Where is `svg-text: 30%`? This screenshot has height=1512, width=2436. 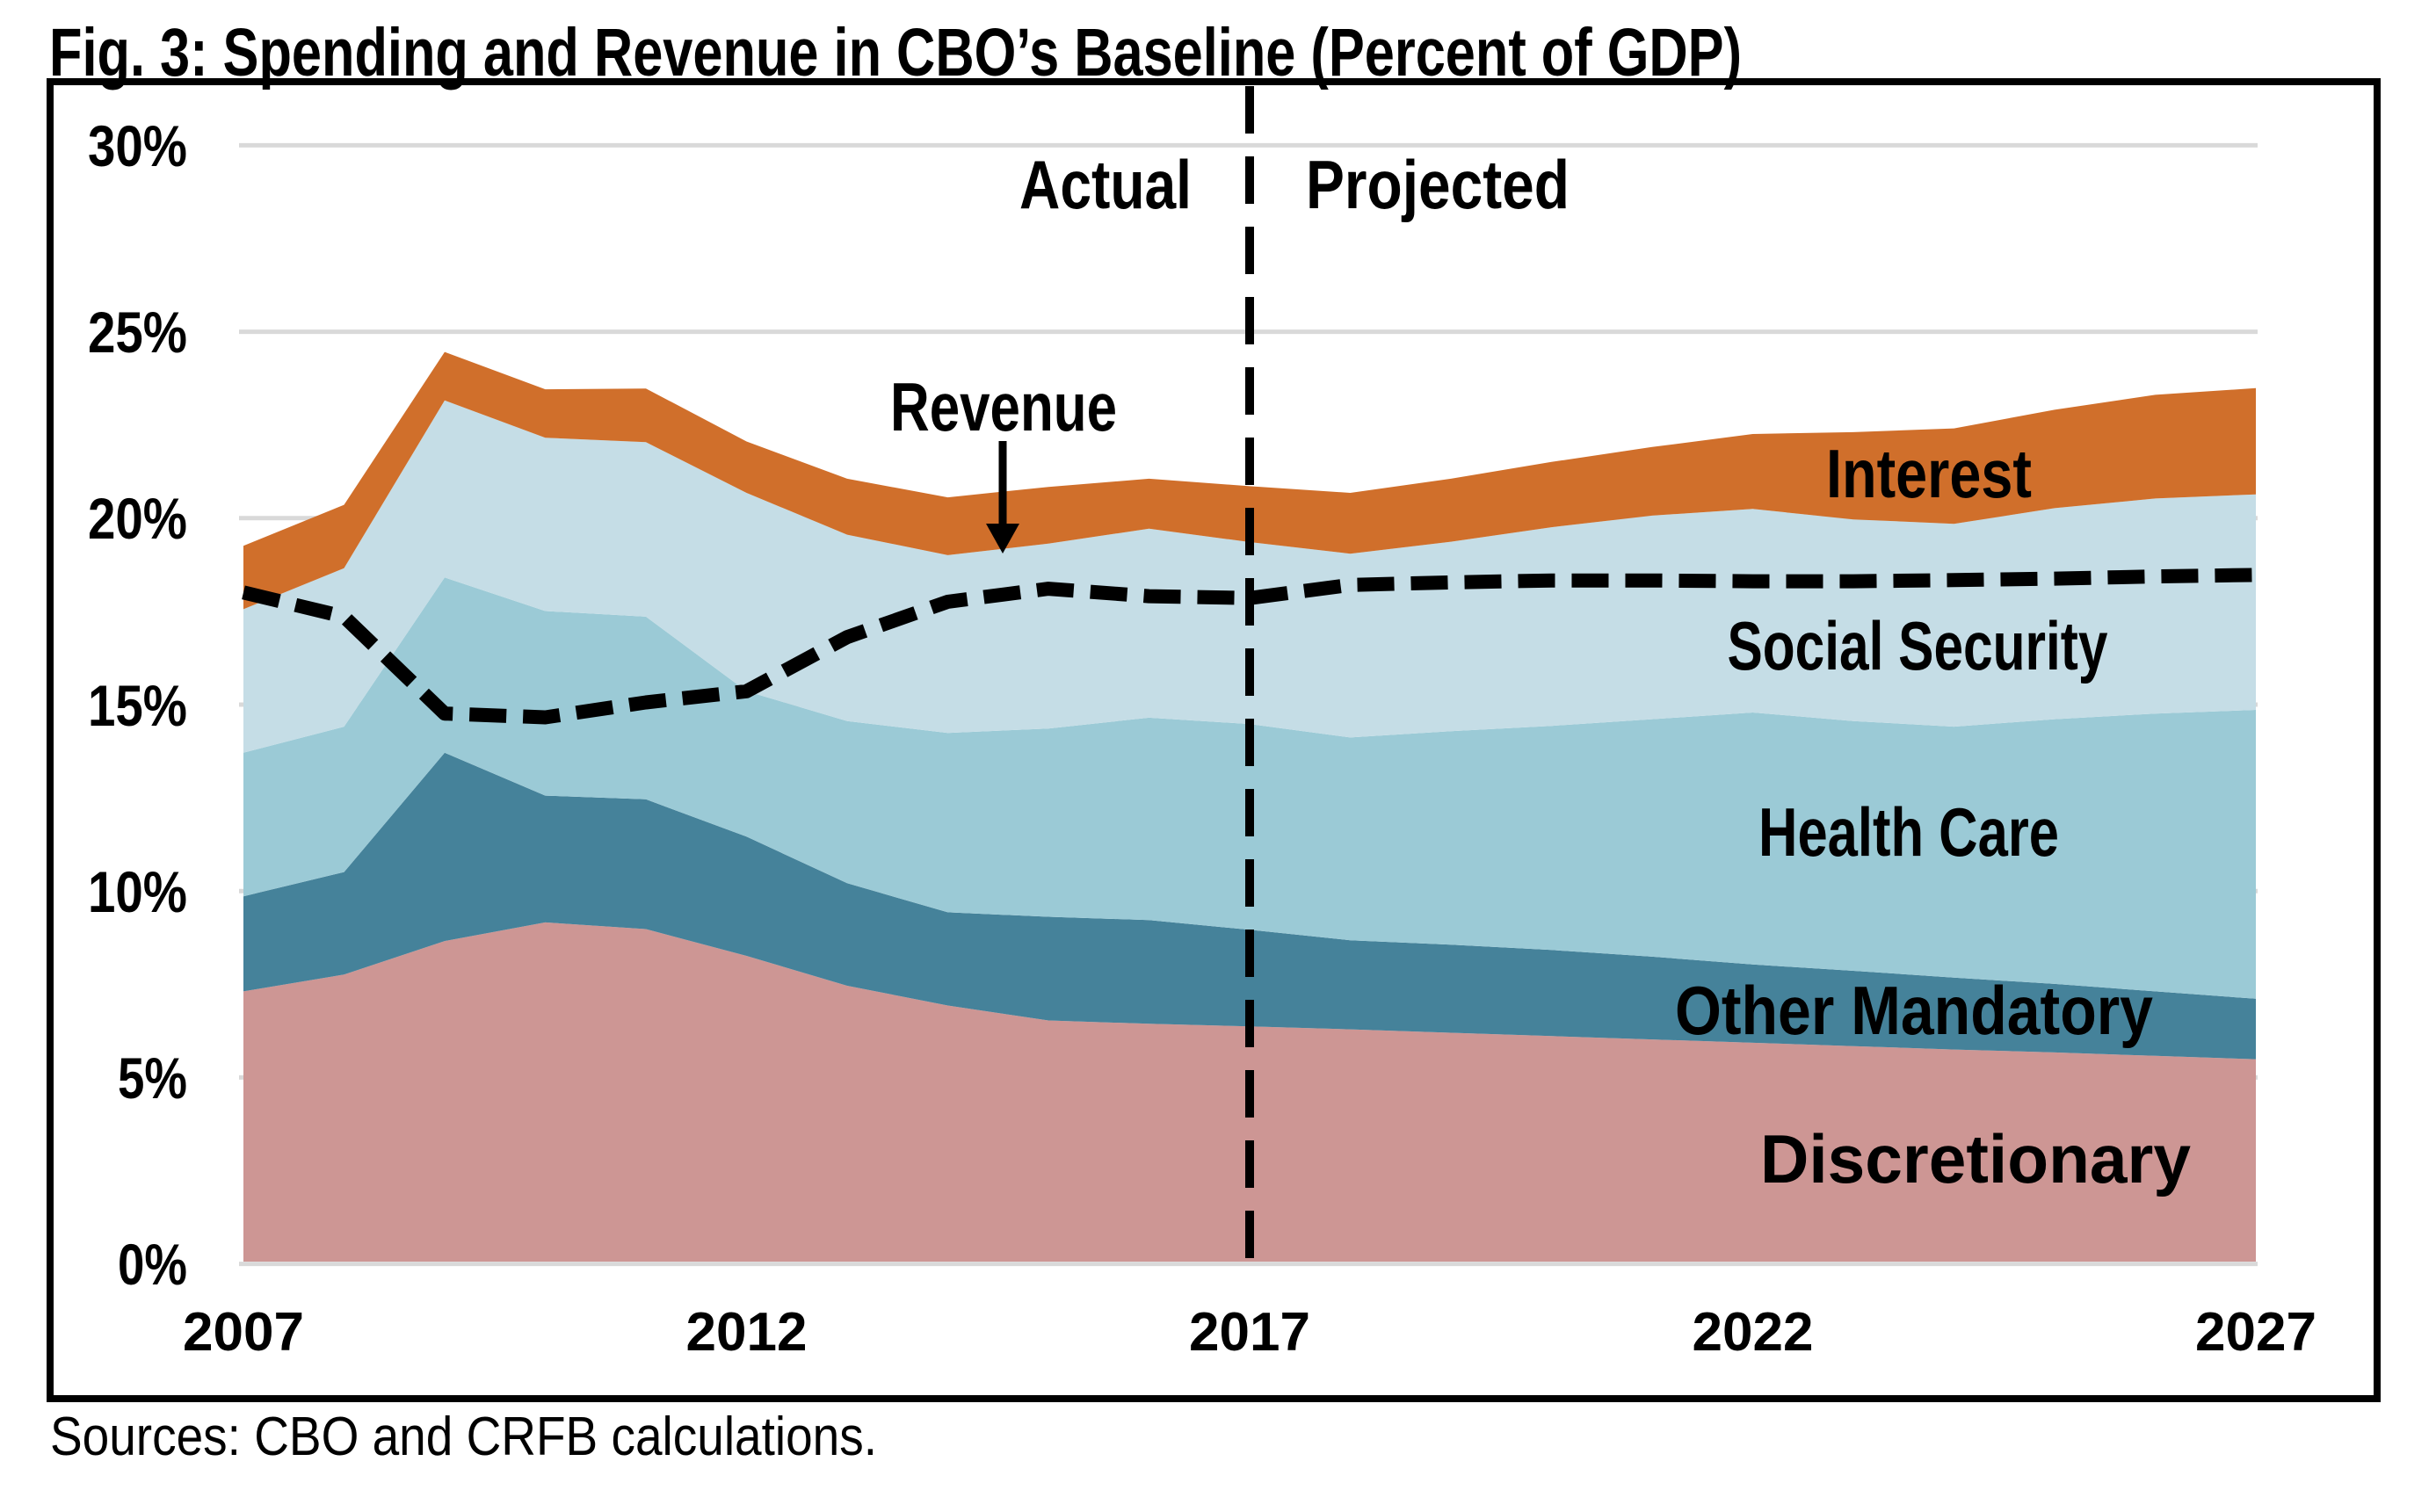 svg-text: 30% is located at coordinates (138, 146).